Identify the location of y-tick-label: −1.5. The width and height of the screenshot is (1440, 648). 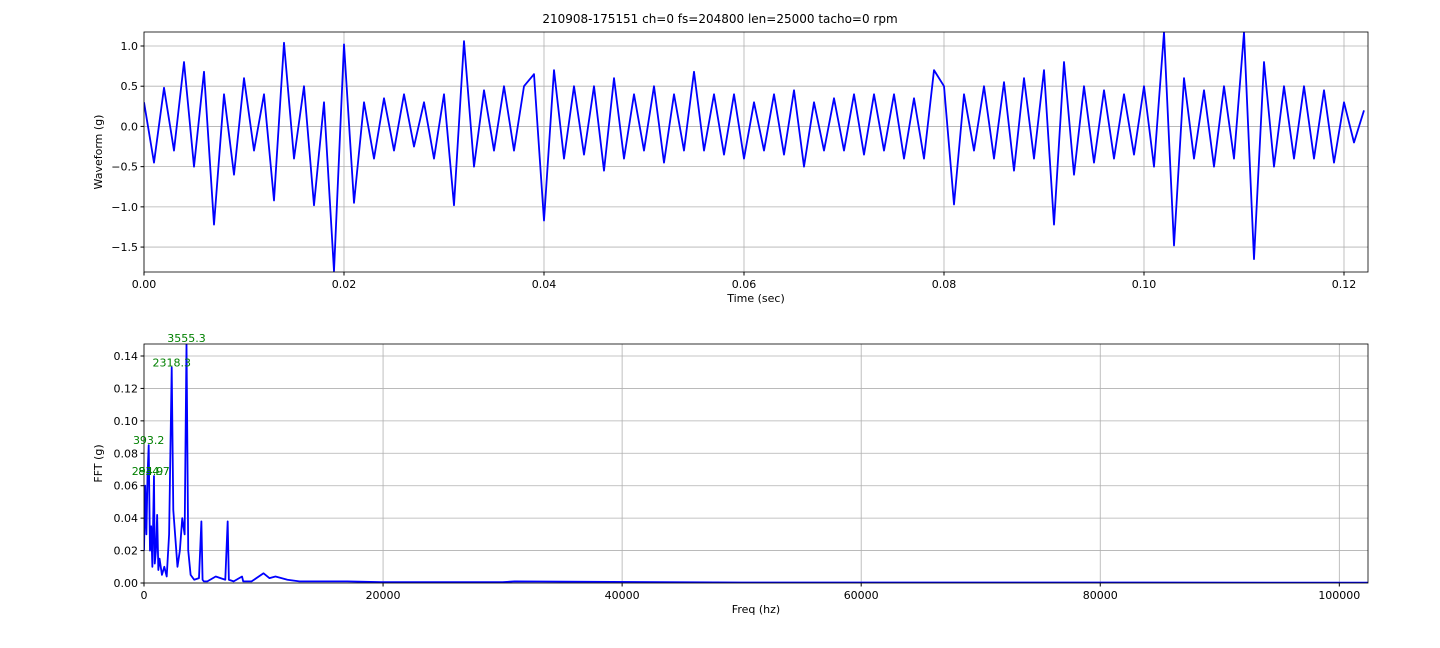
(124, 247).